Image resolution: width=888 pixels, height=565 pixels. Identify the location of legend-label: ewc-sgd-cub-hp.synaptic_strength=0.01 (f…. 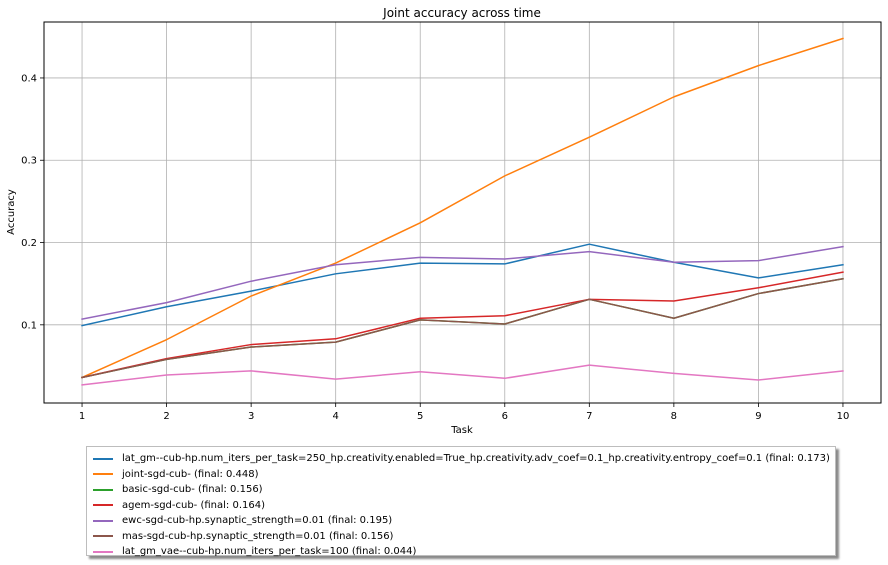
(257, 521).